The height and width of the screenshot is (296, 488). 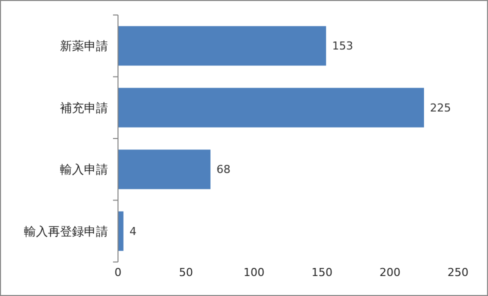 I want to click on x-tick-label: 250, so click(x=458, y=272).